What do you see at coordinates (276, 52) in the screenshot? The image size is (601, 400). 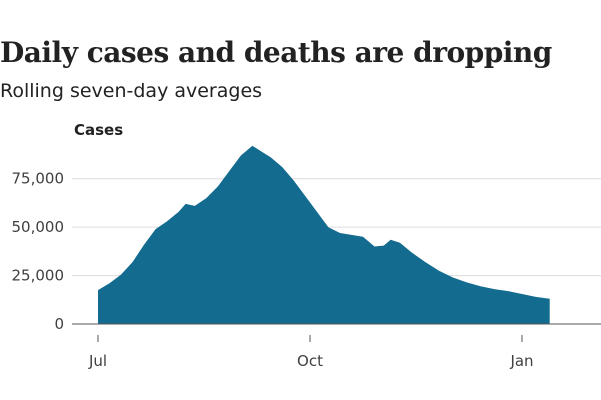 I see `chart-title: Daily cases and deaths are dropping` at bounding box center [276, 52].